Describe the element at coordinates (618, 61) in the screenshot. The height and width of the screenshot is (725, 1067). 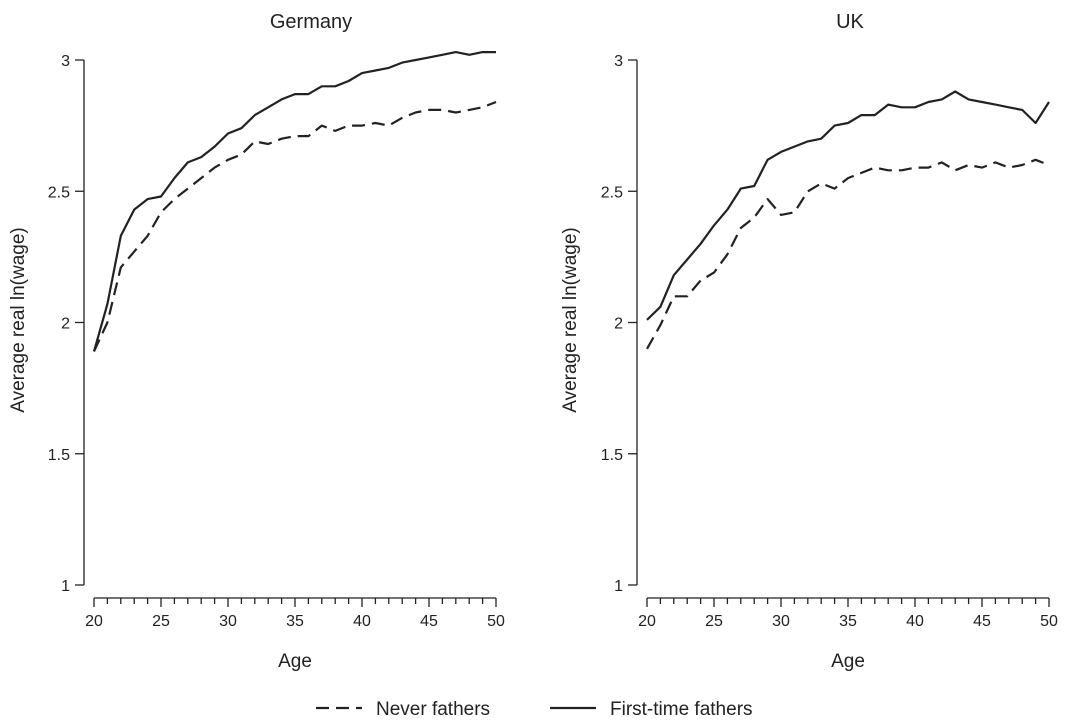
I see `y-tick-label-uk: 3` at that location.